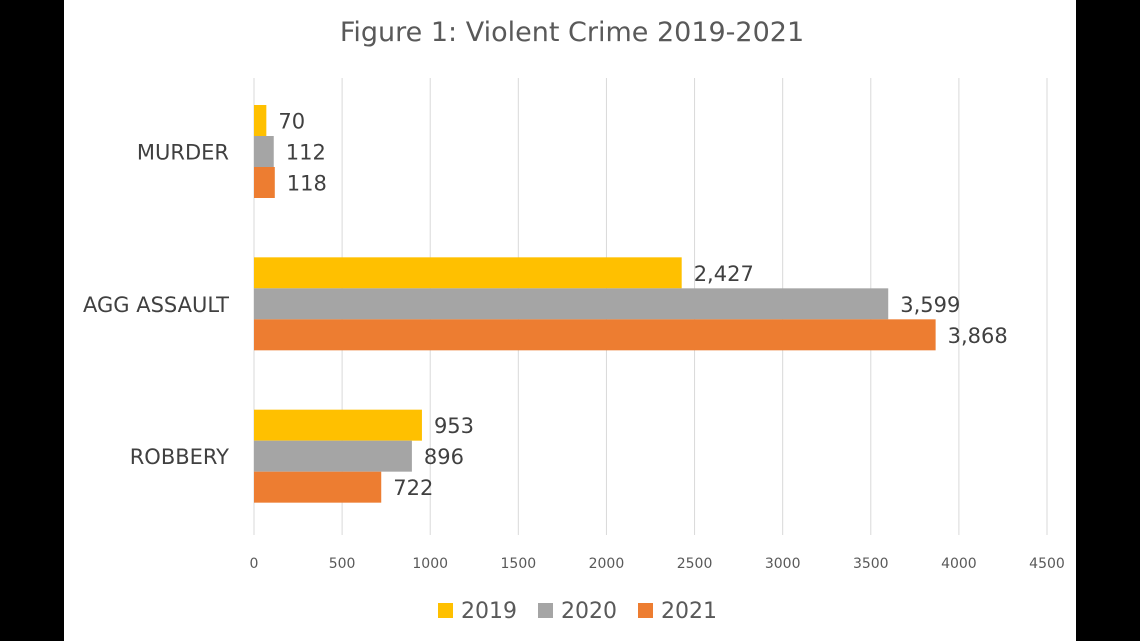 This screenshot has height=641, width=1140. I want to click on x-tick-label: 3000, so click(783, 564).